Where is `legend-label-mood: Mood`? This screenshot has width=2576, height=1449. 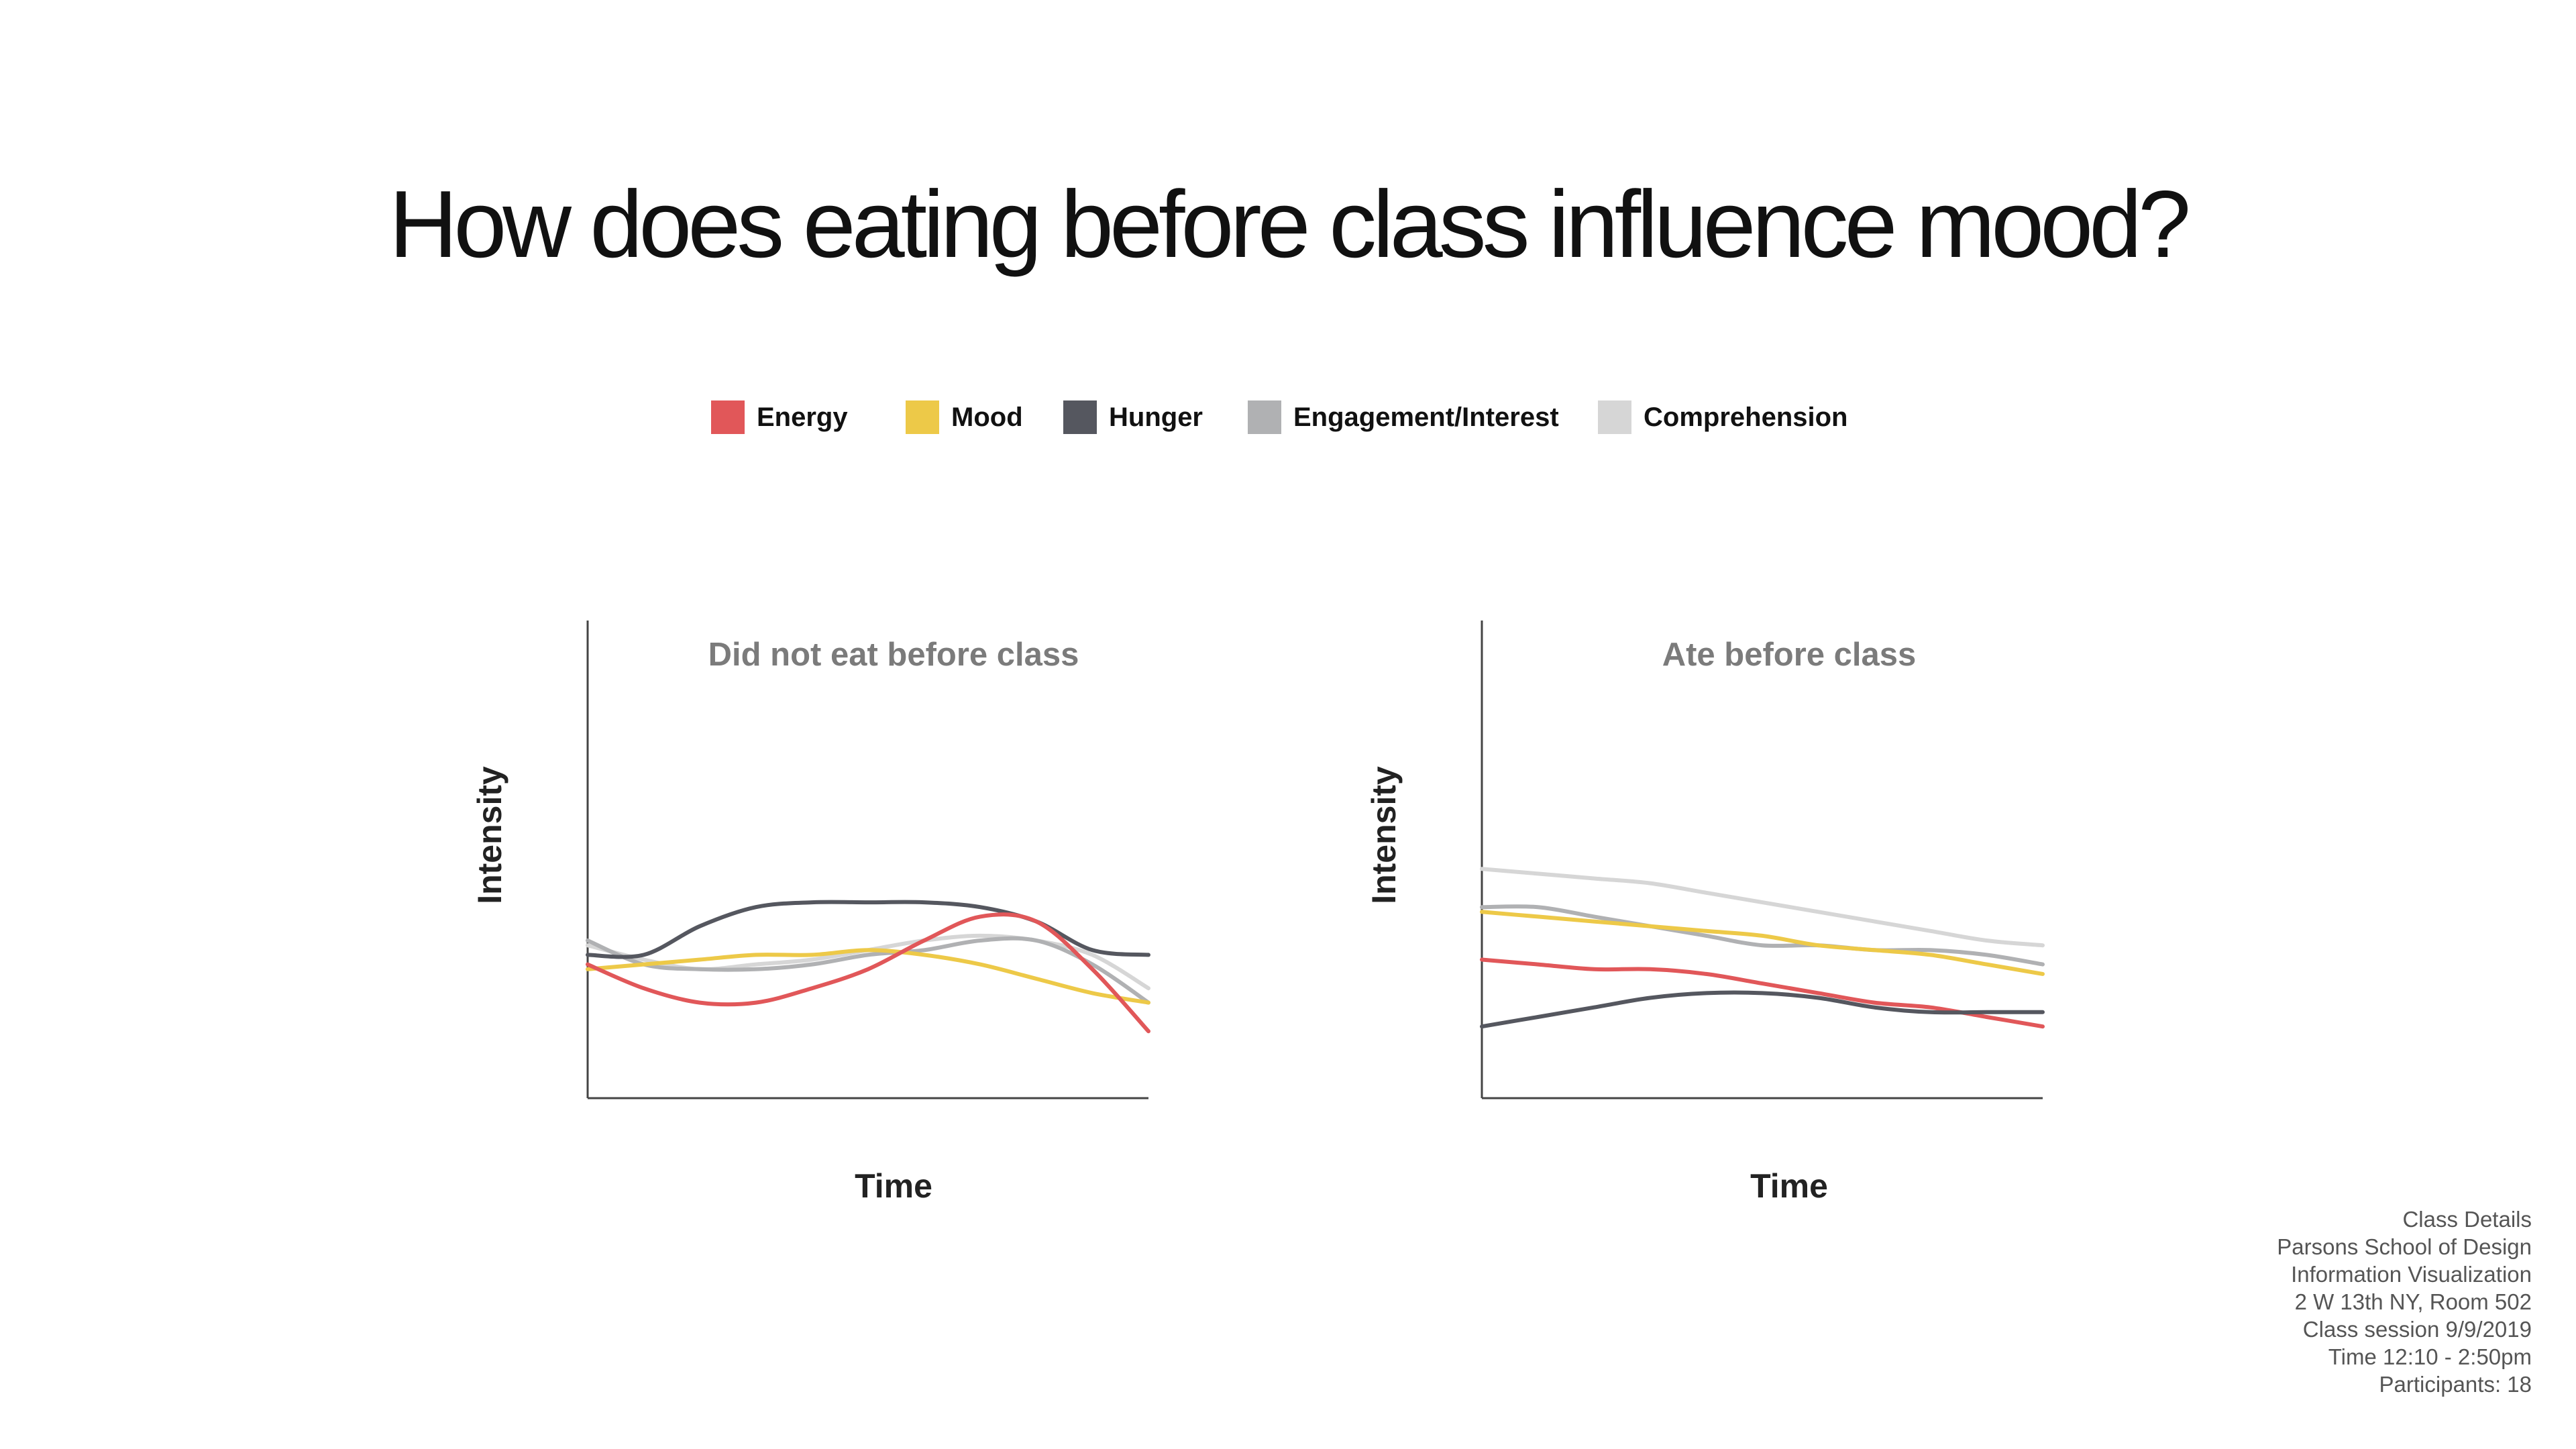
legend-label-mood: Mood is located at coordinates (987, 417).